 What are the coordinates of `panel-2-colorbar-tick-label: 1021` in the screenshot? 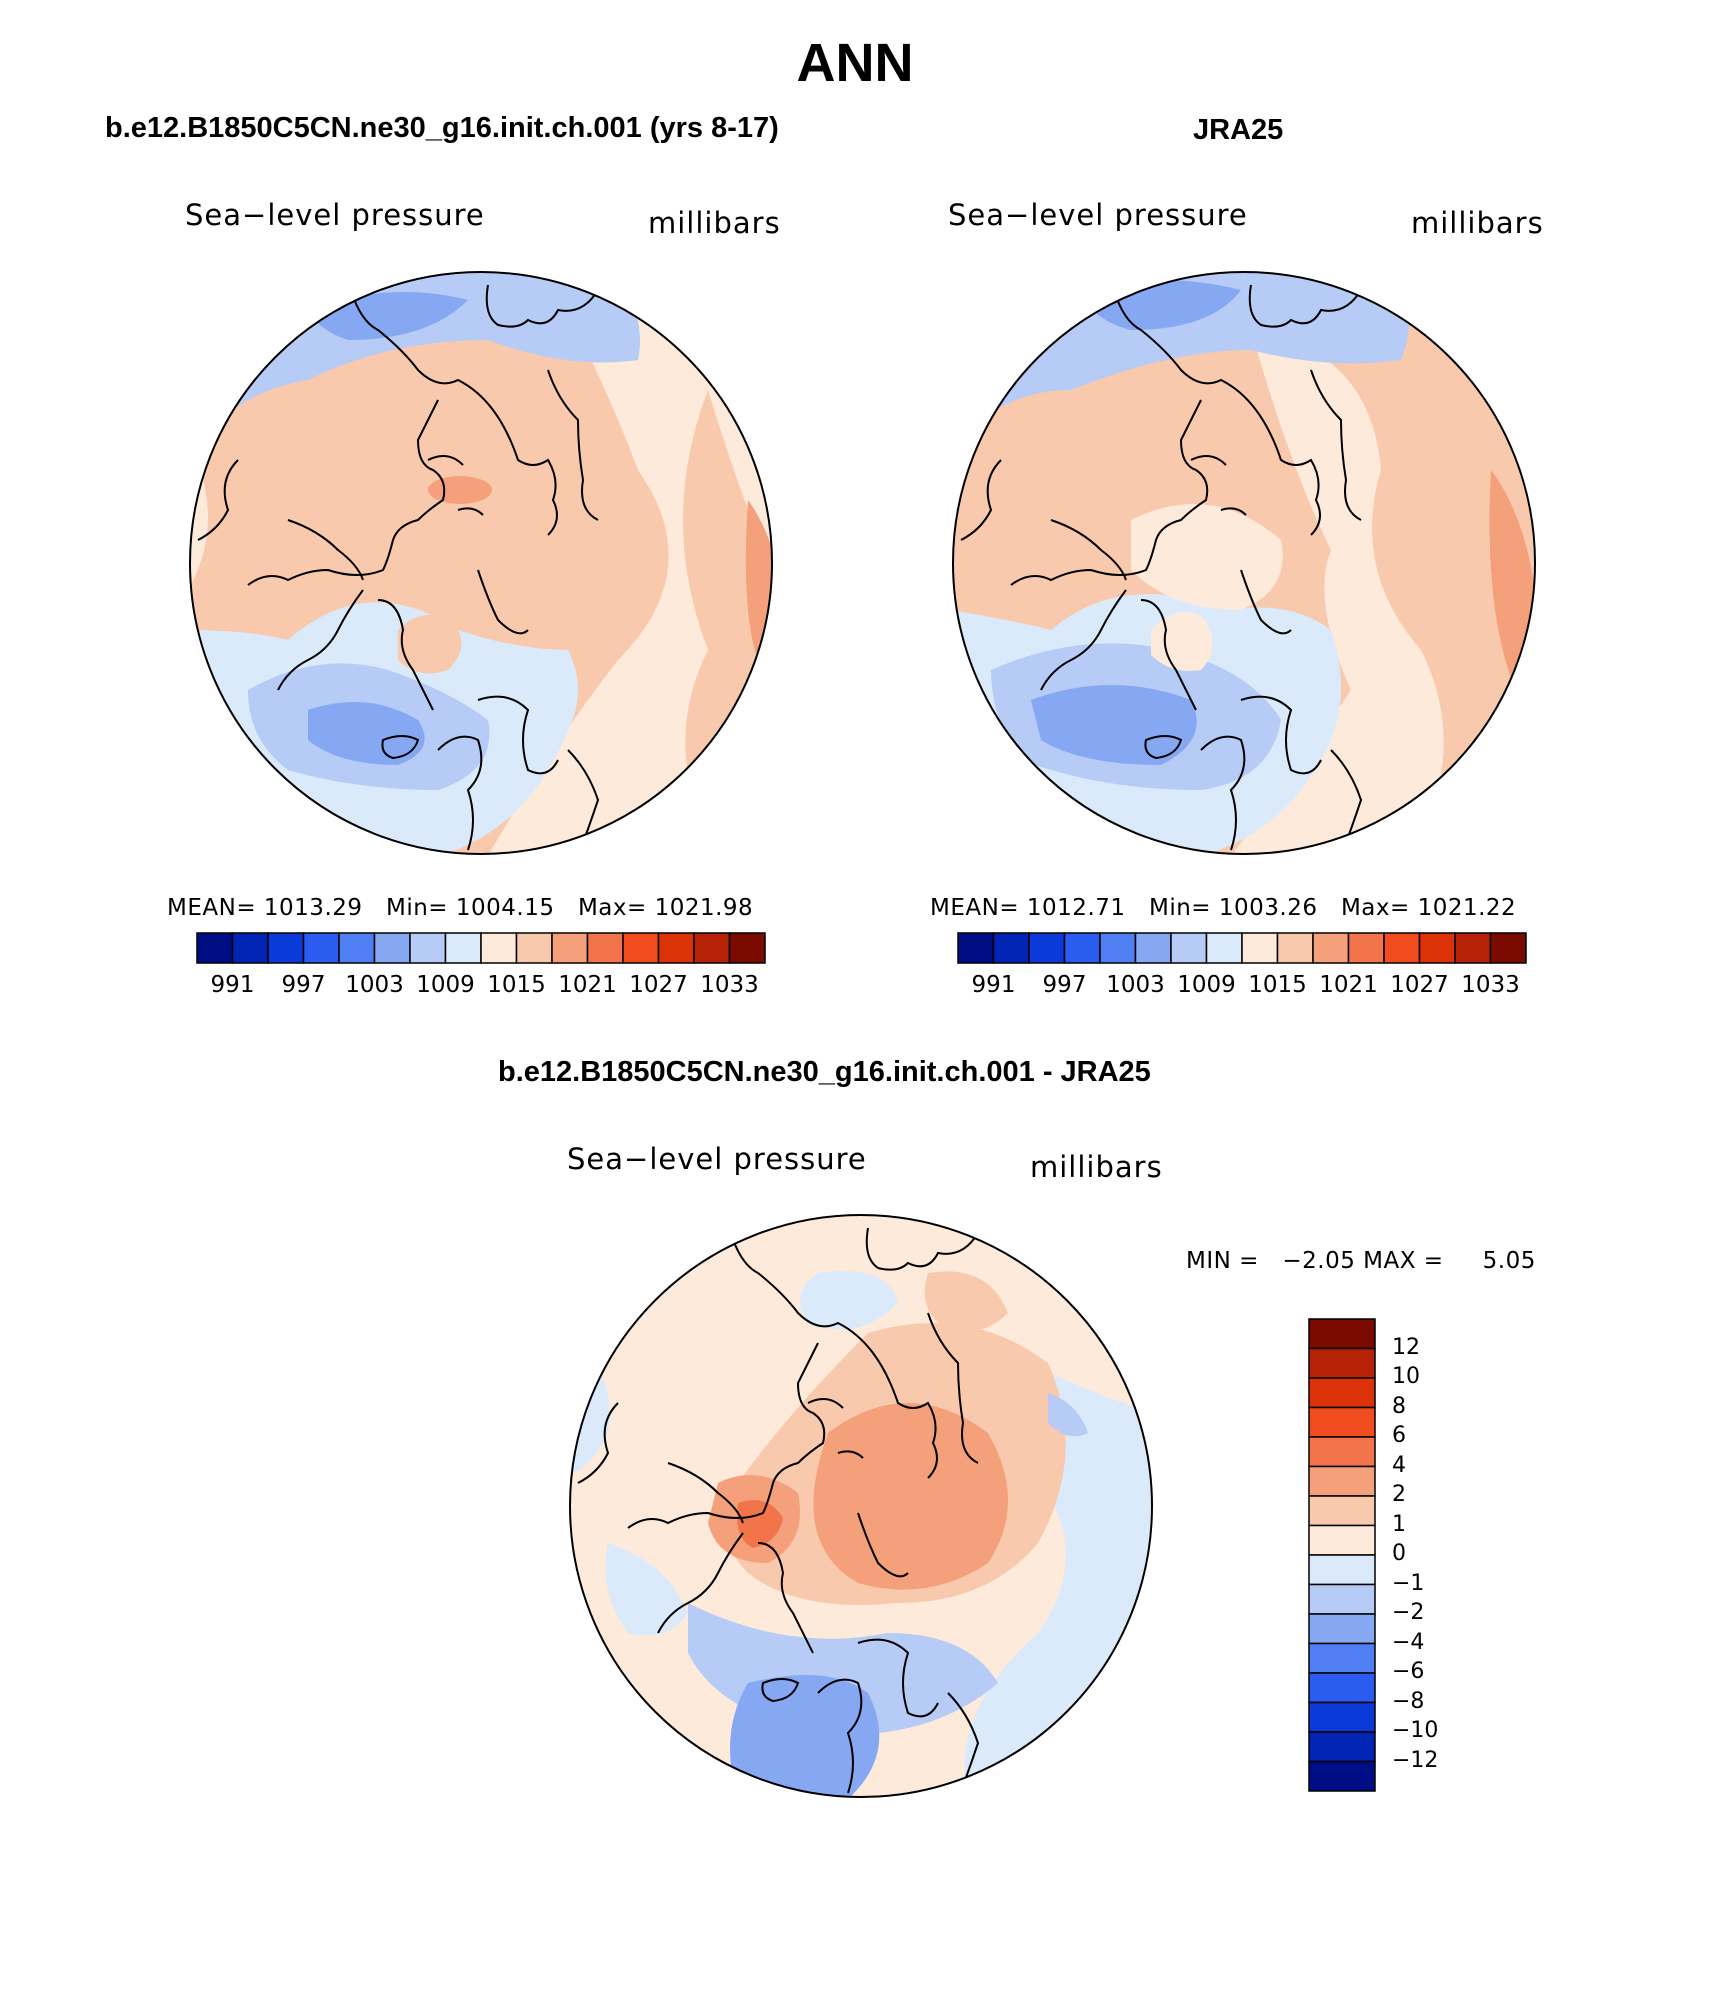 It's located at (1348, 985).